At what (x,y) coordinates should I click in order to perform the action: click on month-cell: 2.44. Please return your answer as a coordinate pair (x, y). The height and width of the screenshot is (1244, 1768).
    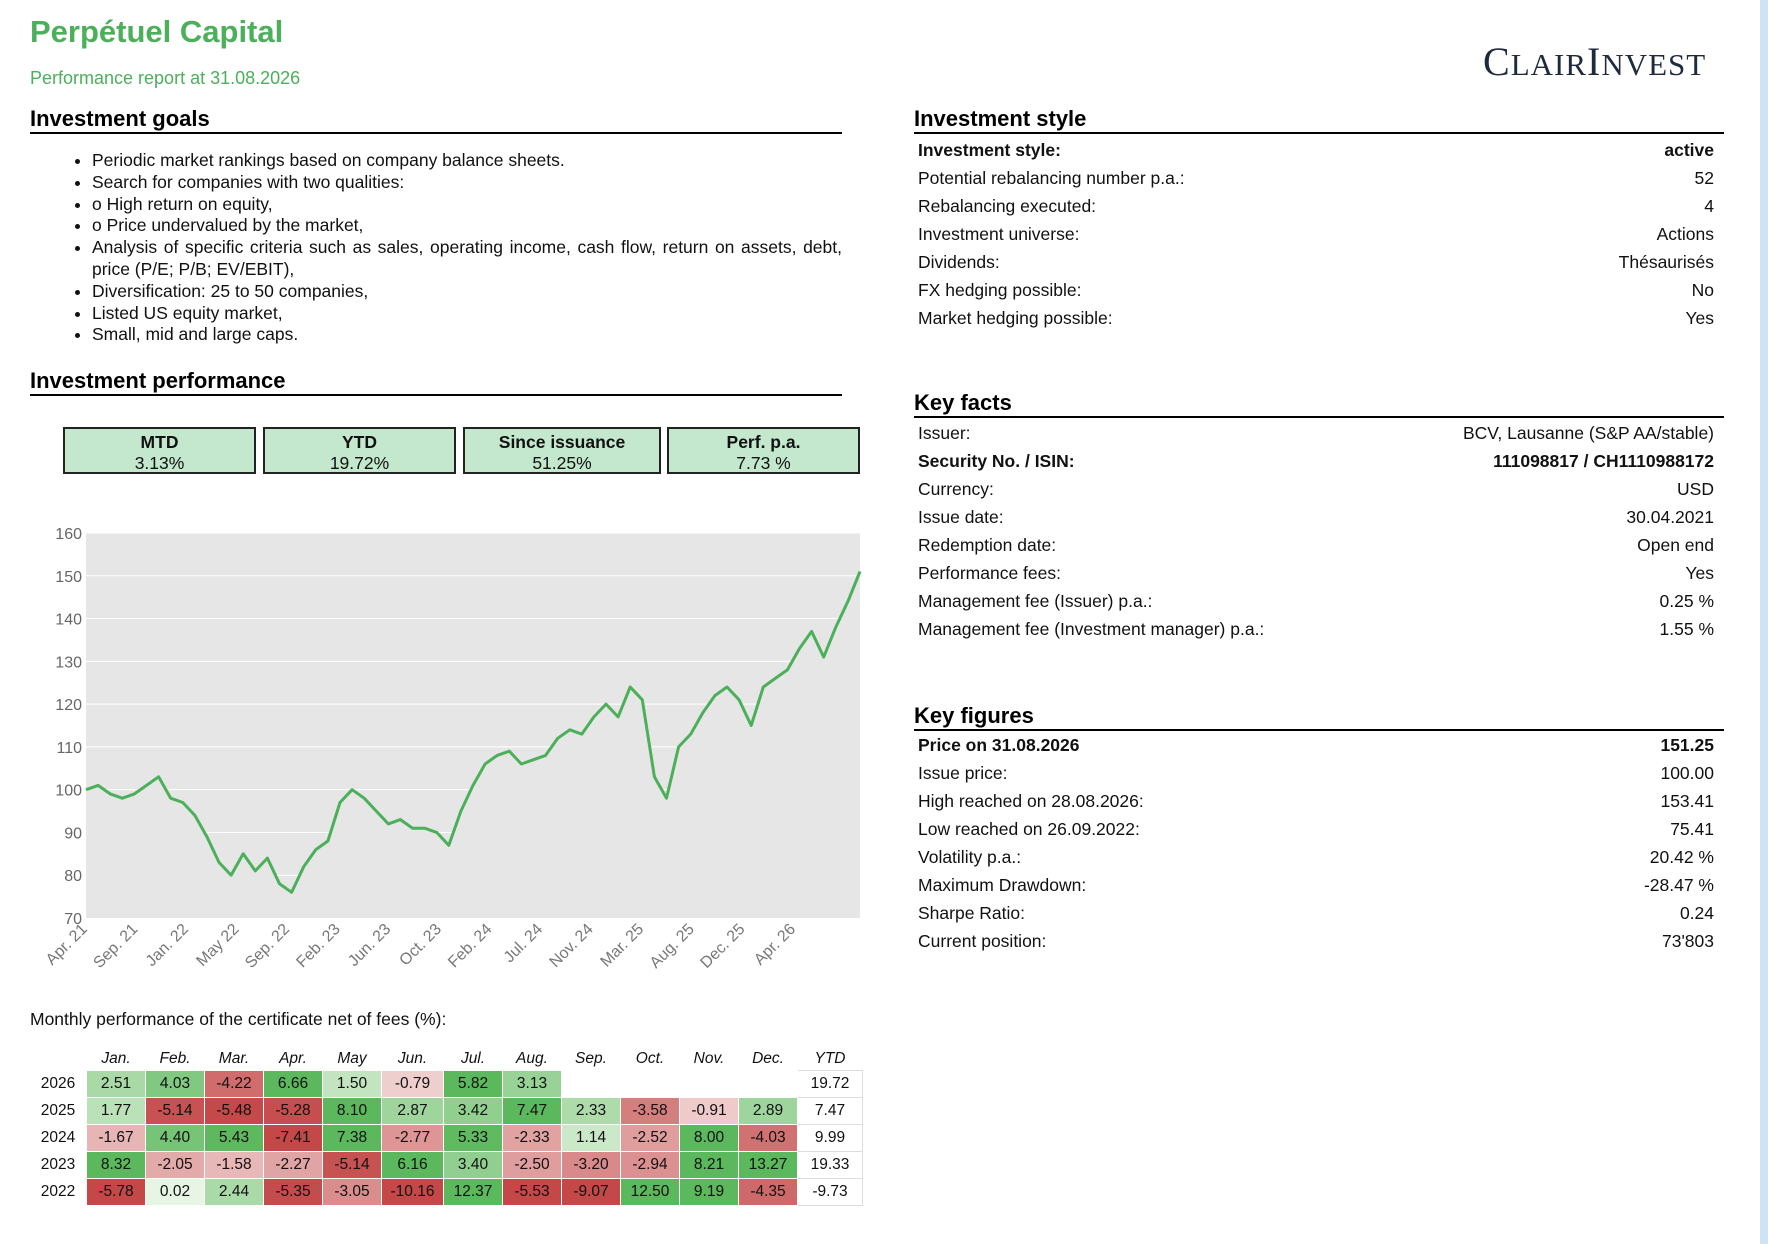
    Looking at the image, I should click on (234, 1192).